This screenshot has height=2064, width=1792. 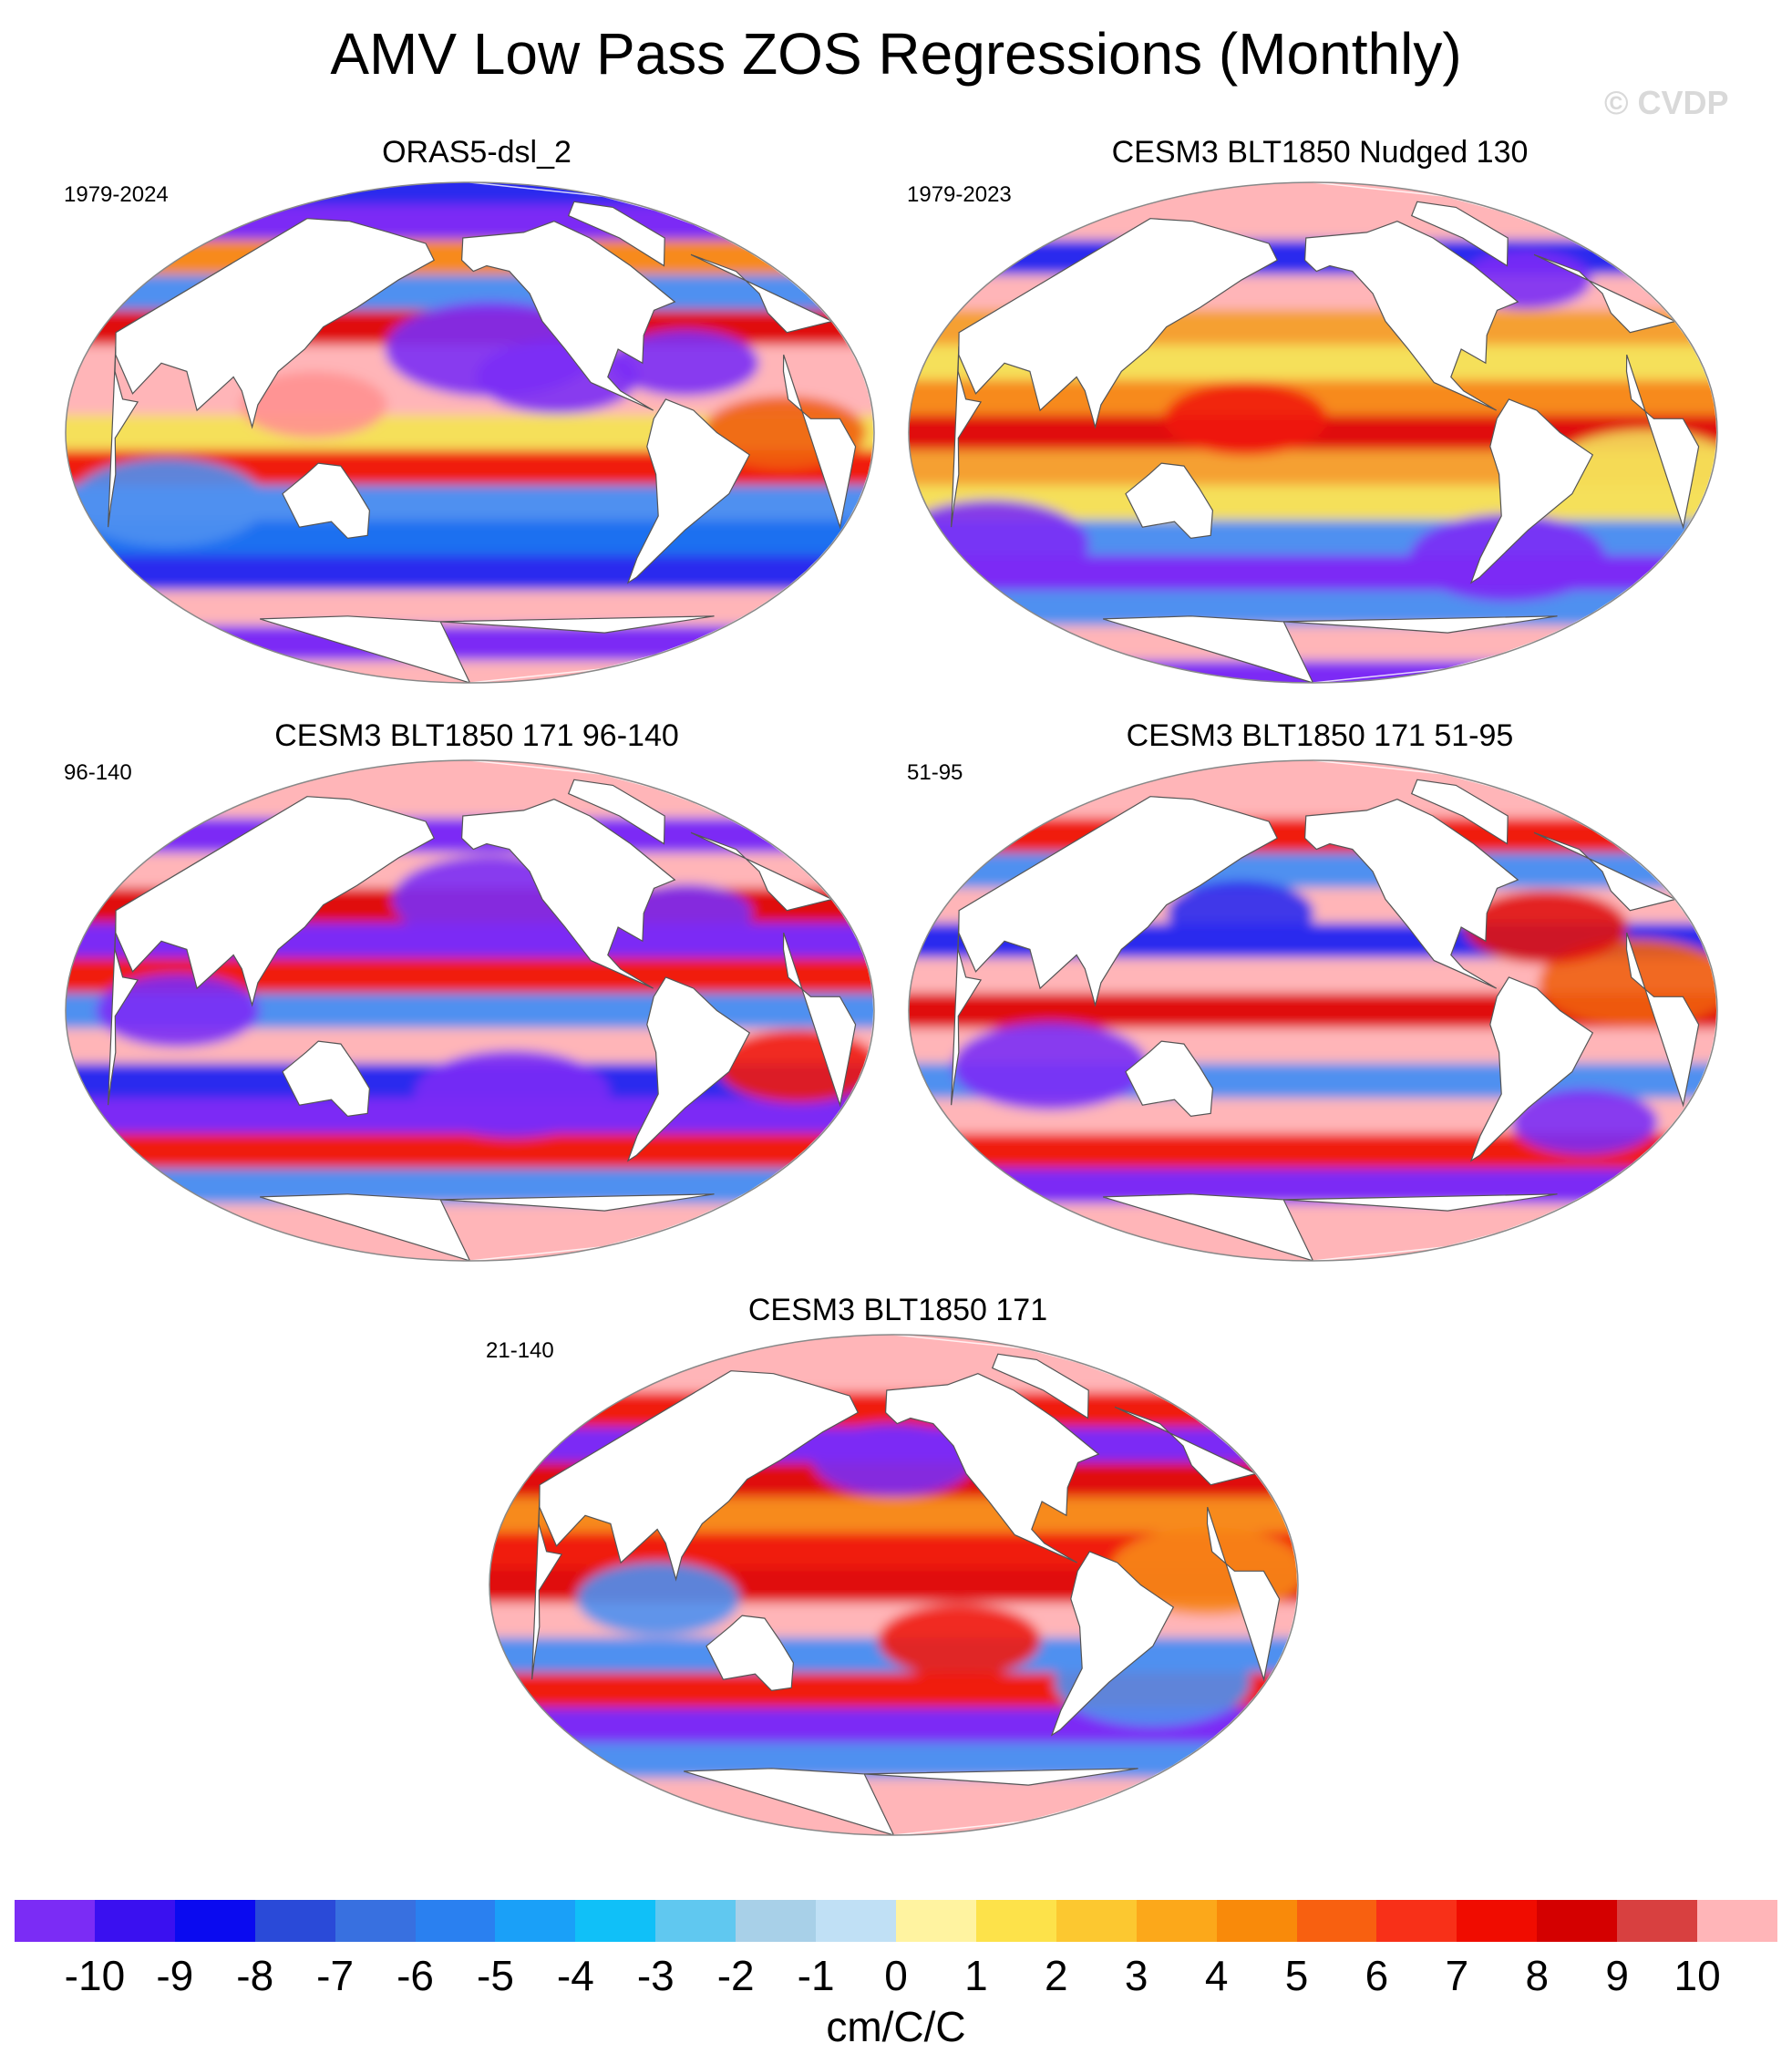 I want to click on colorbar-tick-label: -1, so click(x=816, y=1976).